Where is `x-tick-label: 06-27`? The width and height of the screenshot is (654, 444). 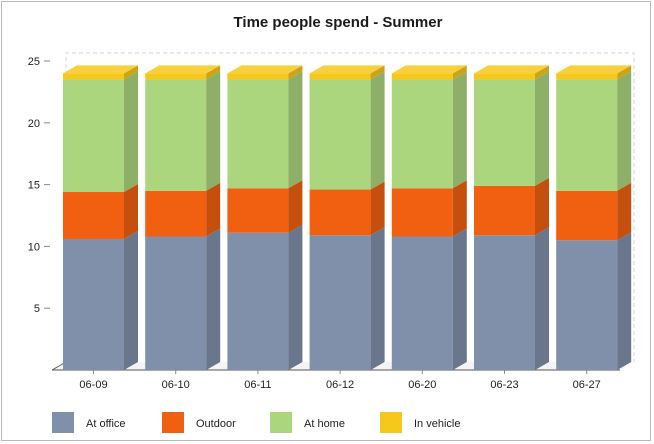
x-tick-label: 06-27 is located at coordinates (587, 385).